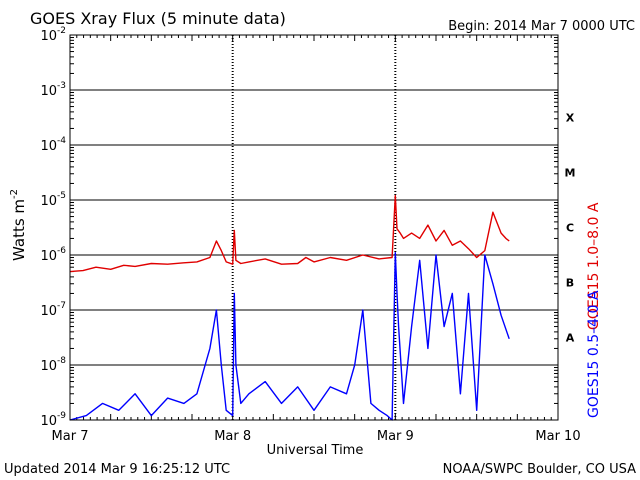 The width and height of the screenshot is (640, 480). I want to click on flare-class-label: C, so click(570, 228).